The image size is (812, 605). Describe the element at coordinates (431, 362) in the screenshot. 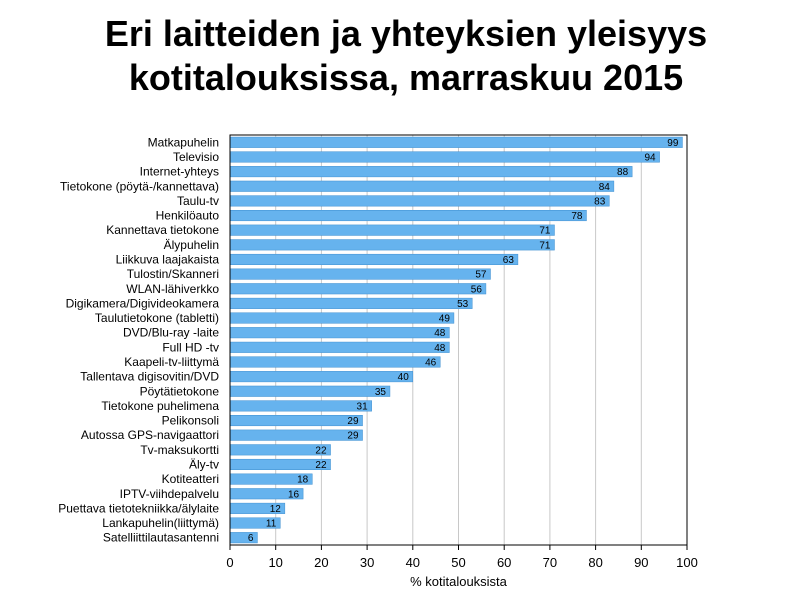

I see `data-label-15: 46` at that location.